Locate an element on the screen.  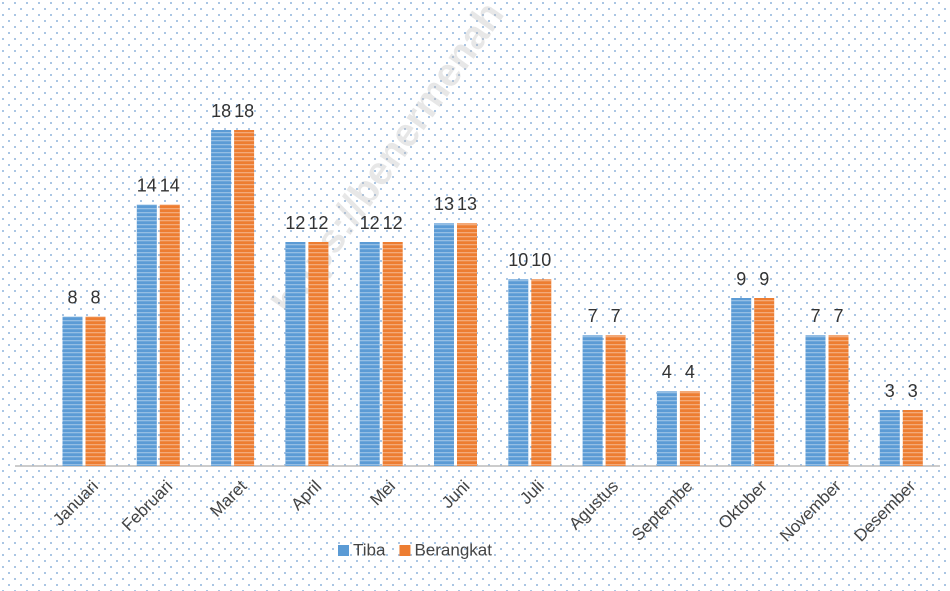
legend-label: Tiba is located at coordinates (369, 549).